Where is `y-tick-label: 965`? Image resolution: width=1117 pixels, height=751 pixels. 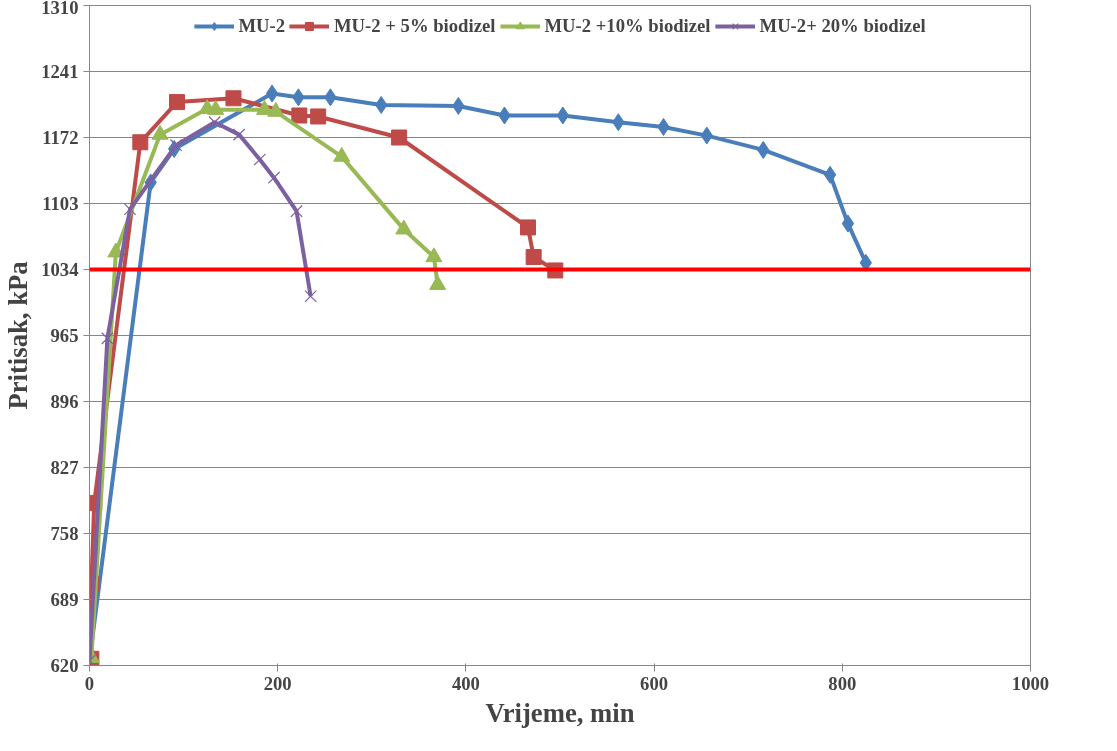 y-tick-label: 965 is located at coordinates (64, 335).